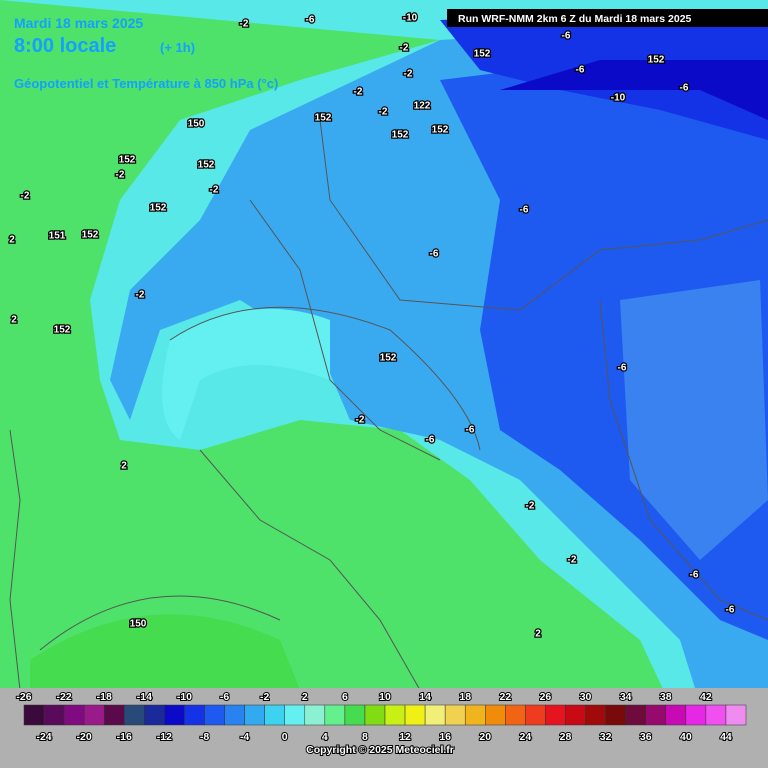 The image size is (768, 773). I want to click on date: Mardi 18 mars 2025, so click(78, 23).